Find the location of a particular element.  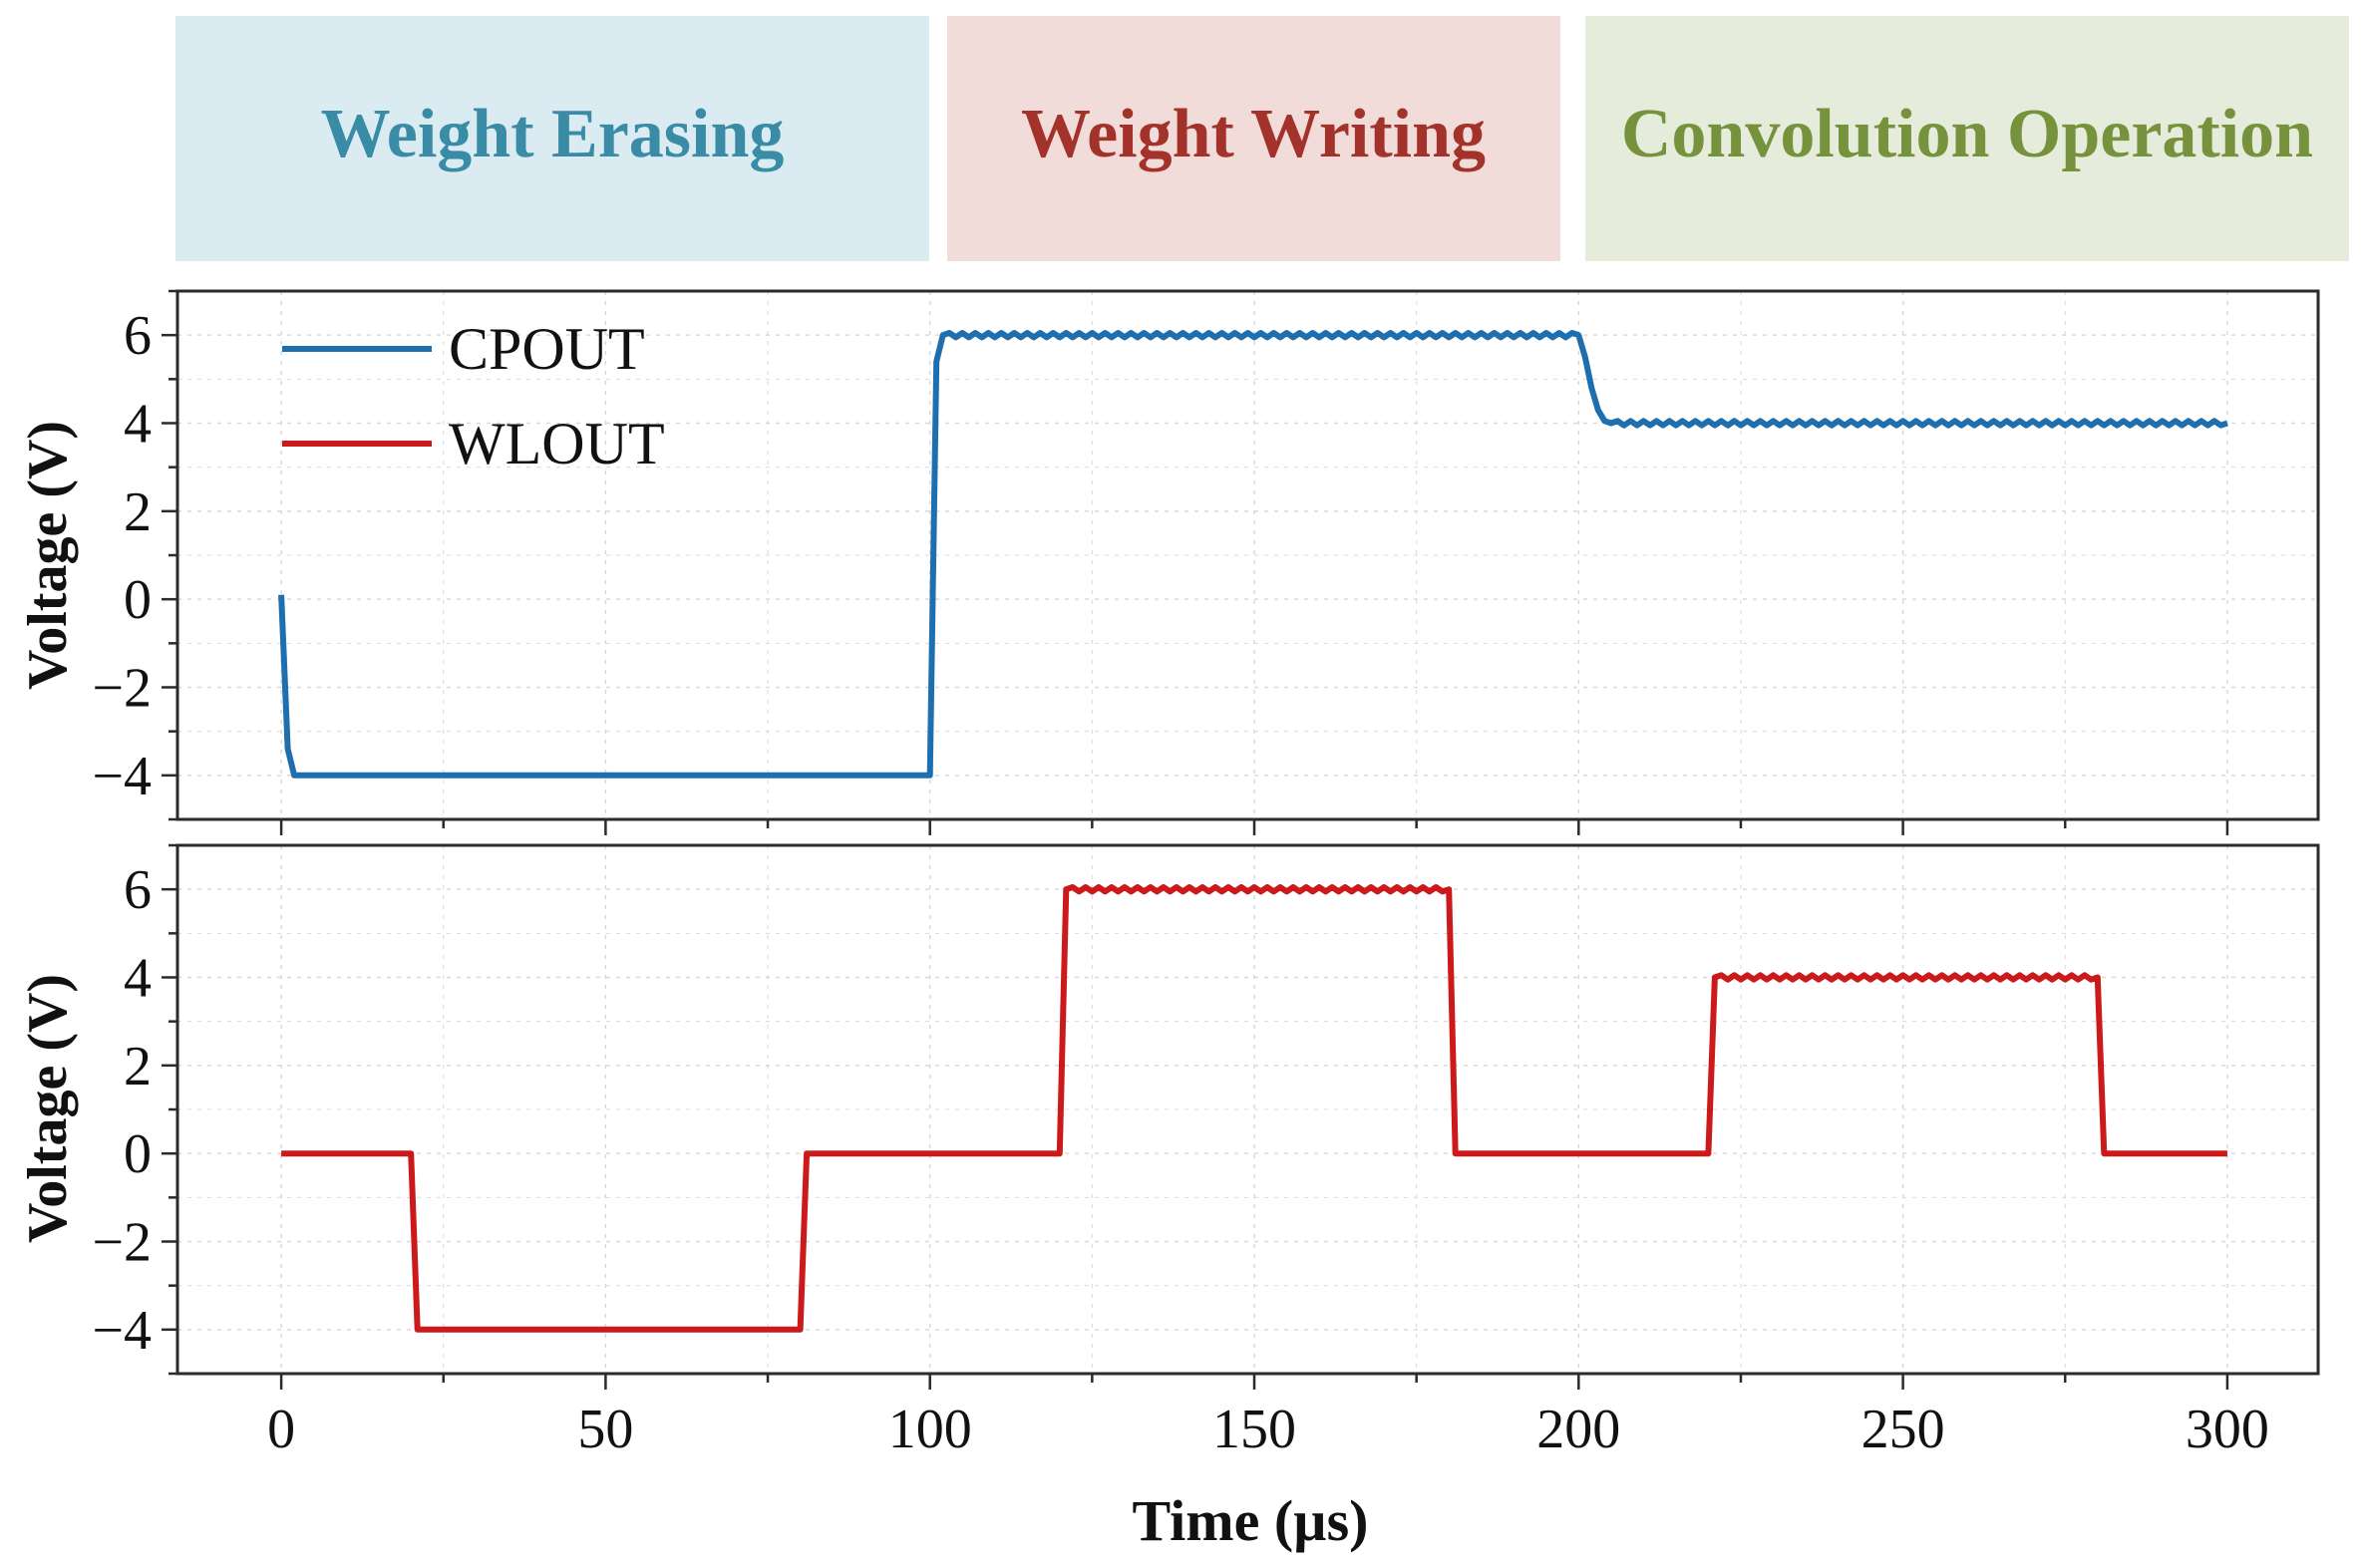

x-tick-label: 0 is located at coordinates (281, 1429).